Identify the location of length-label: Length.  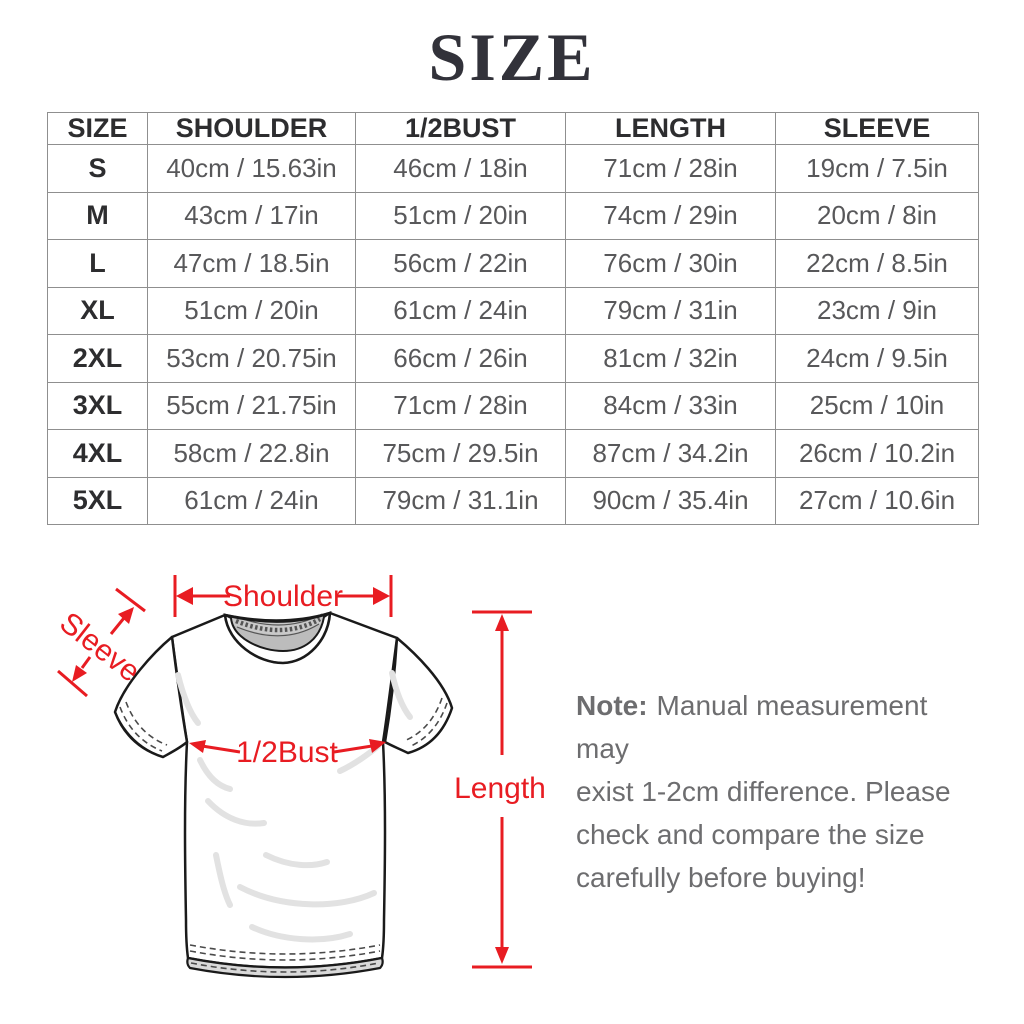
(500, 788).